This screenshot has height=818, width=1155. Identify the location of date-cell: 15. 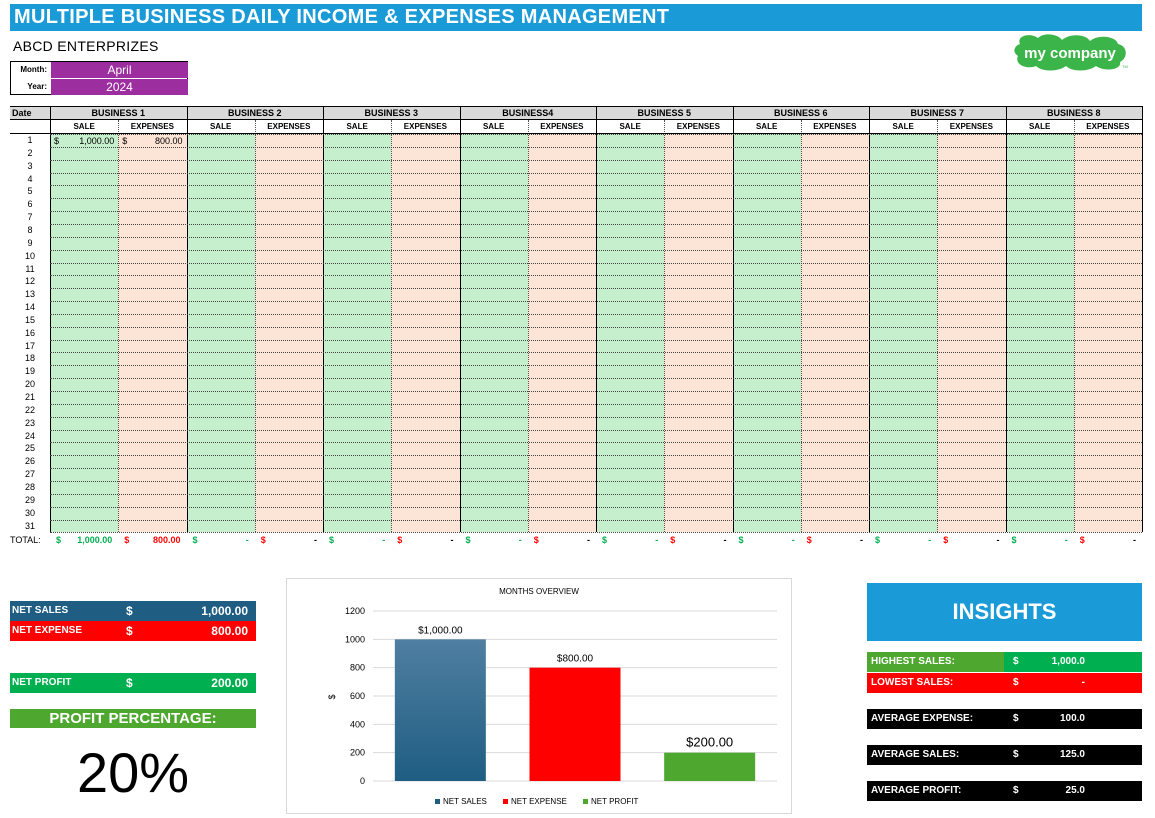
(29, 319).